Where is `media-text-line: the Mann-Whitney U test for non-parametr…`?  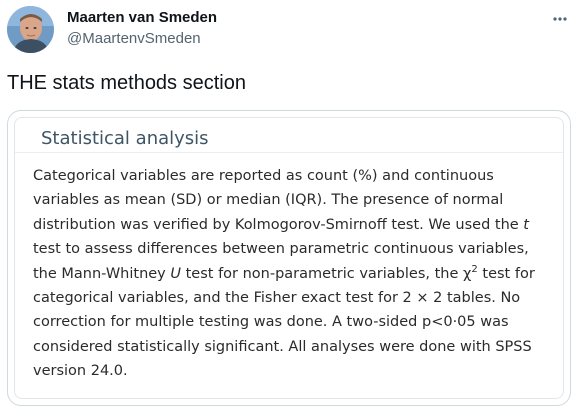 media-text-line: the Mann-Whitney U test for non-parametr… is located at coordinates (293, 274).